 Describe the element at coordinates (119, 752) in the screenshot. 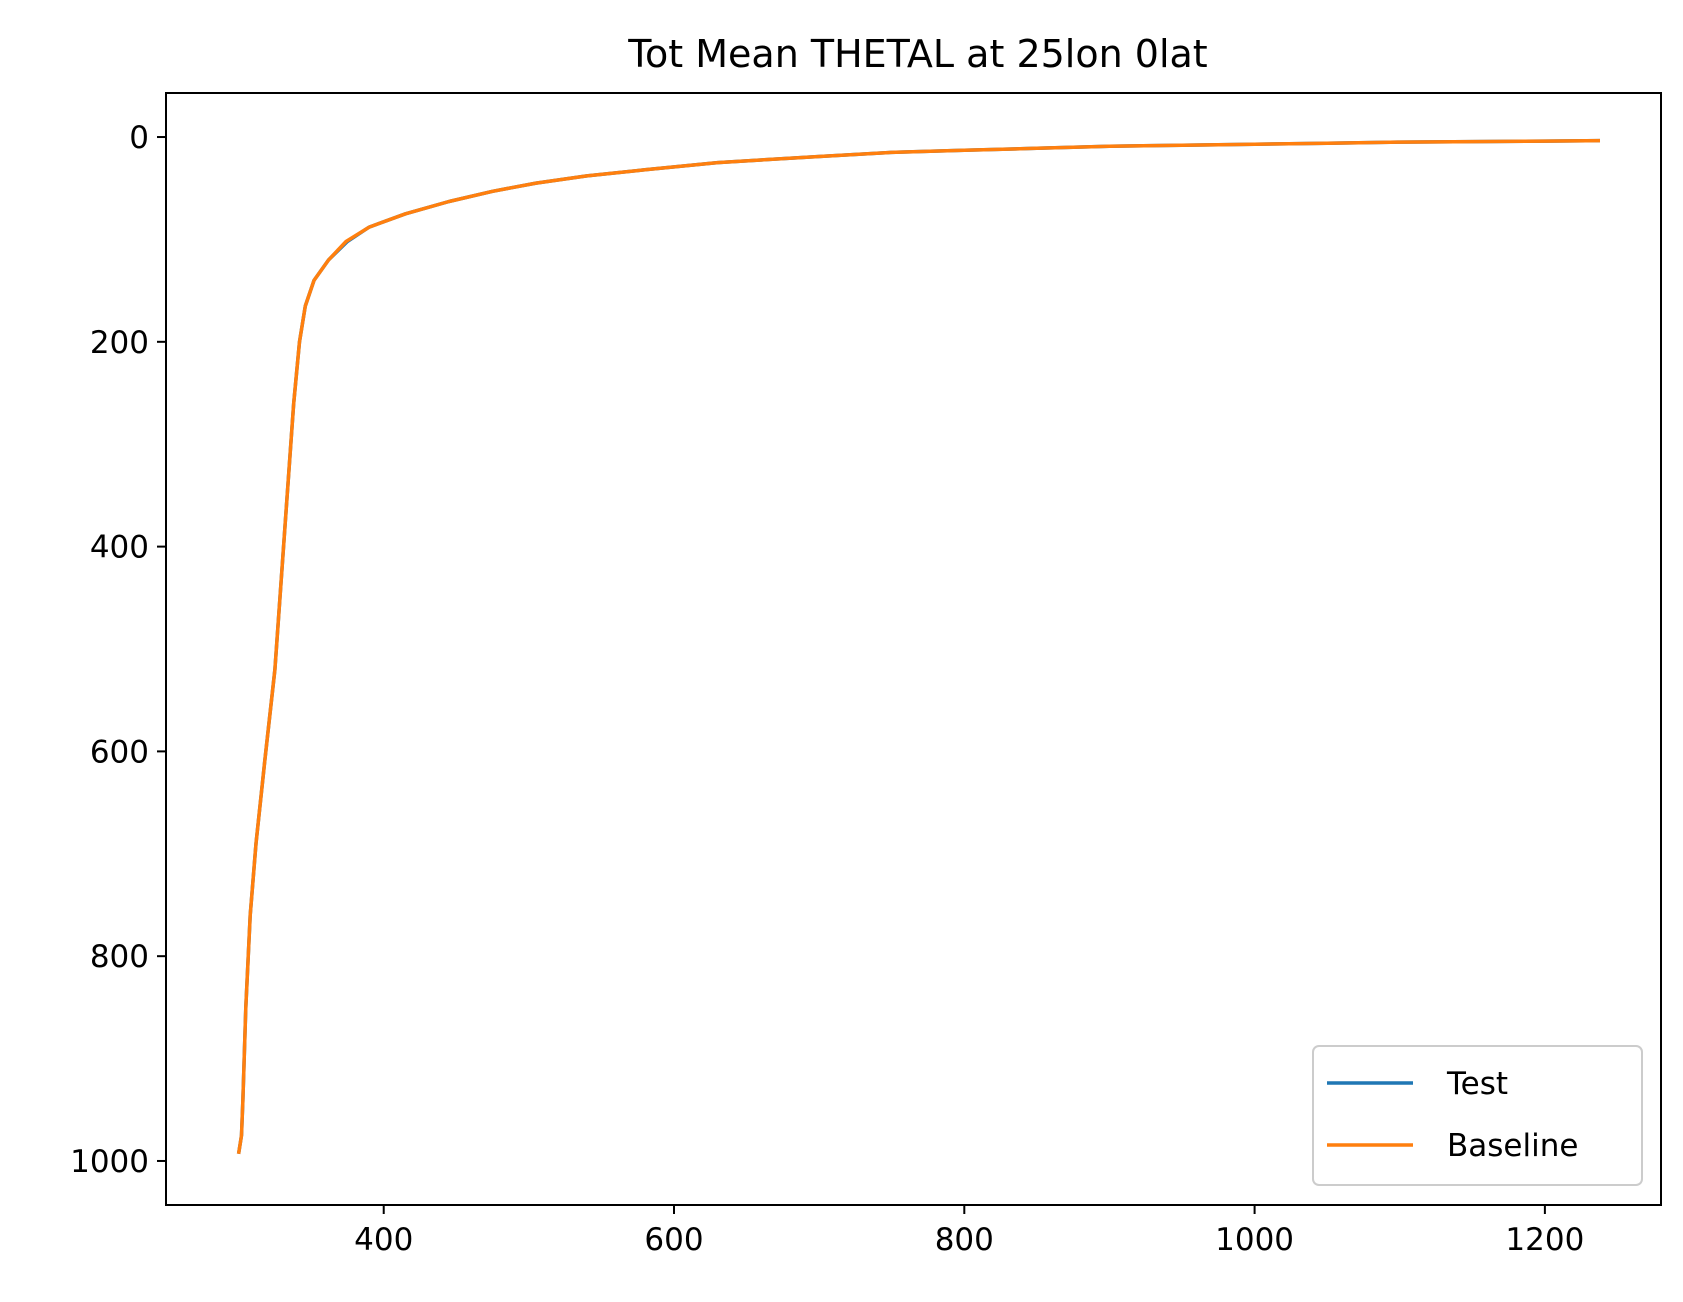

I see `y-tick-label: 600` at that location.